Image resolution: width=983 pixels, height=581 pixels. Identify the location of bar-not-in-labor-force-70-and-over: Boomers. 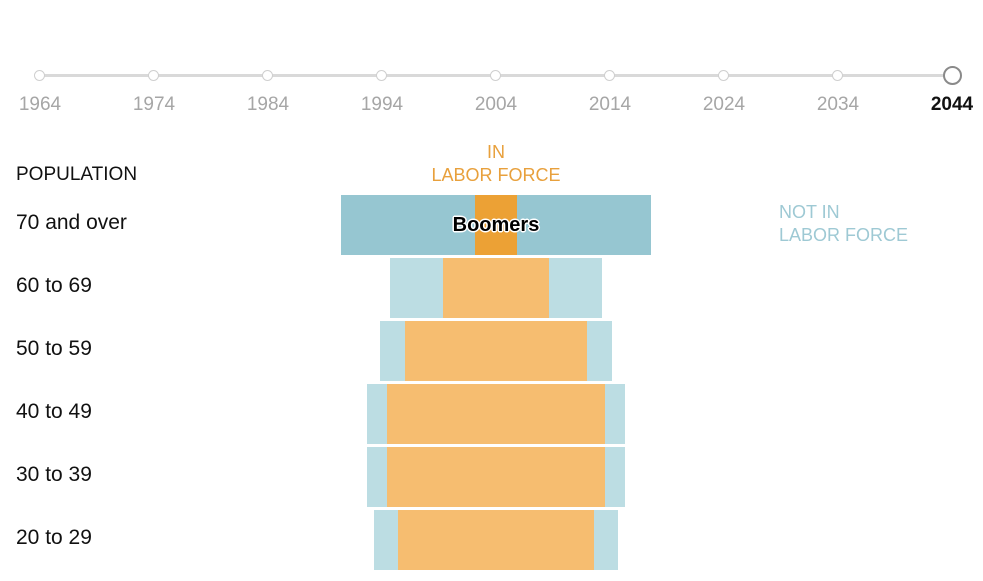
(496, 225).